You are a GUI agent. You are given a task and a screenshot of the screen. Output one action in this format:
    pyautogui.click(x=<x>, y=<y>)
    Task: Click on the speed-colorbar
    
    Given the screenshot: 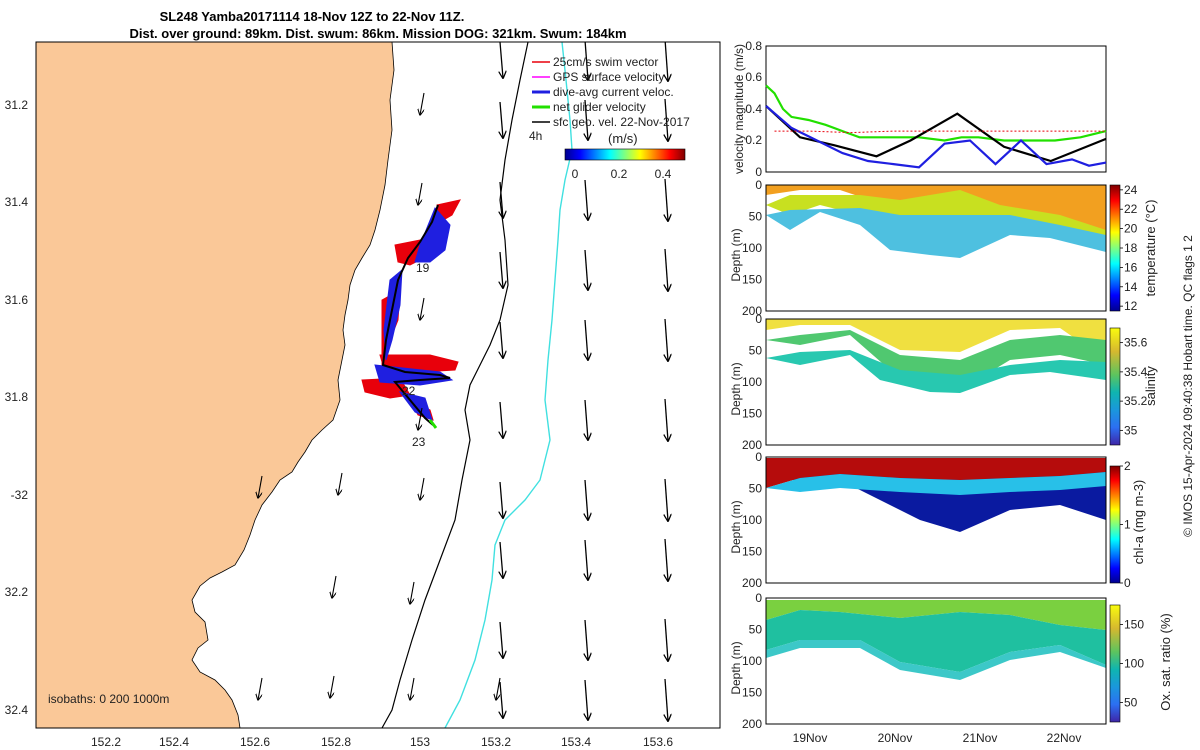 What is the action you would take?
    pyautogui.click(x=625, y=154)
    